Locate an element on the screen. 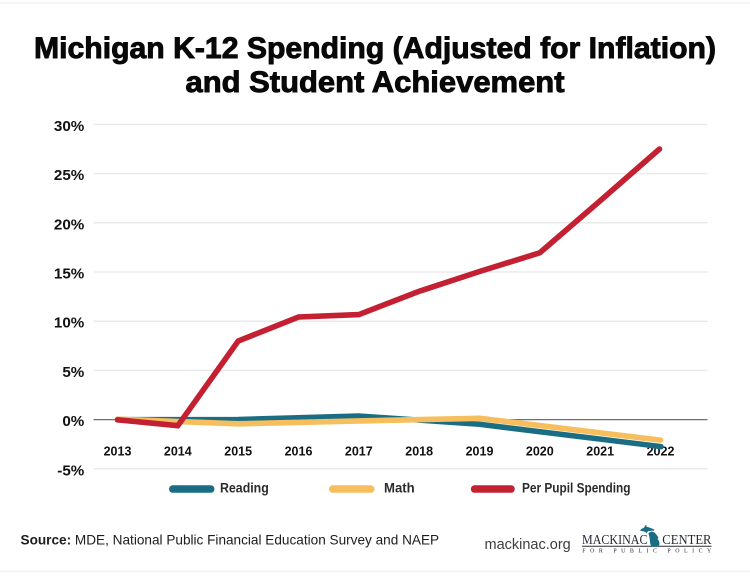 Image resolution: width=750 pixels, height=580 pixels. svg-text: and Student Achievement is located at coordinates (375, 82).